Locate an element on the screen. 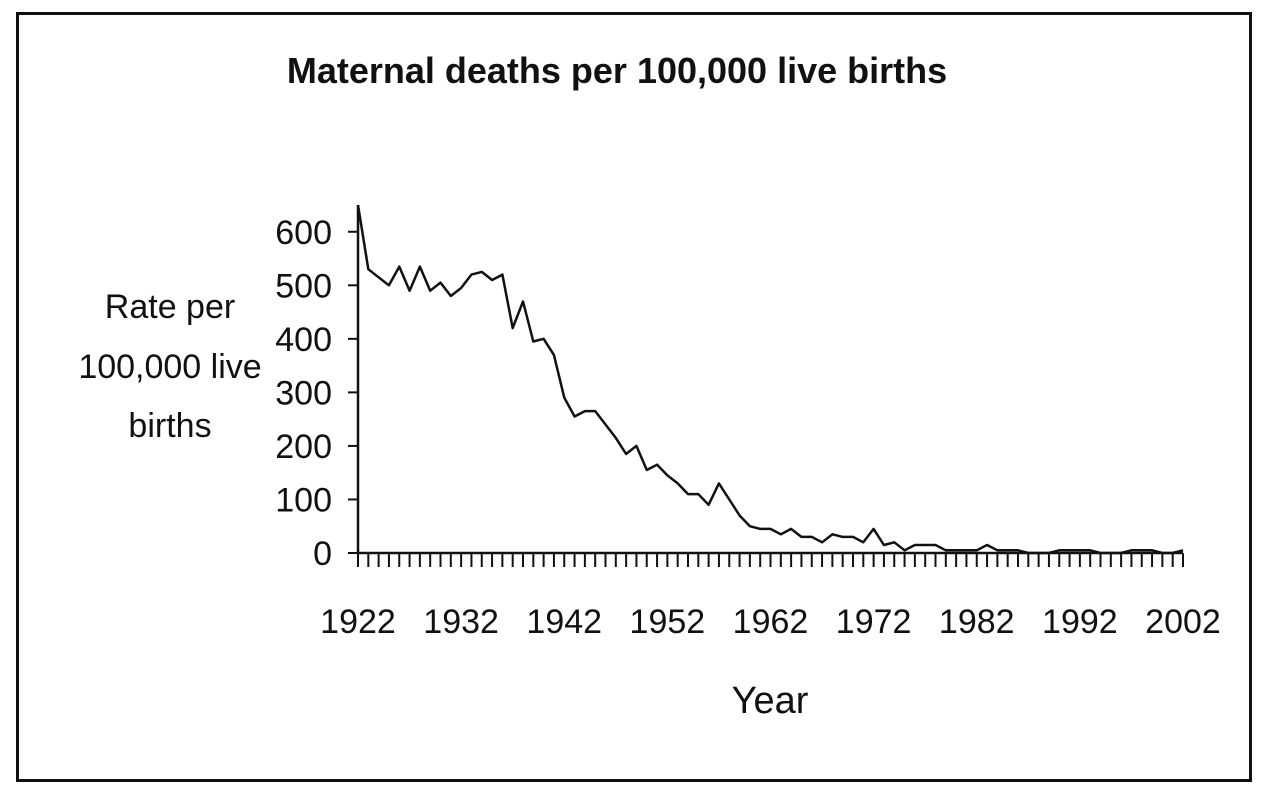 The height and width of the screenshot is (800, 1271). y-tick-label: 100 is located at coordinates (303, 500).